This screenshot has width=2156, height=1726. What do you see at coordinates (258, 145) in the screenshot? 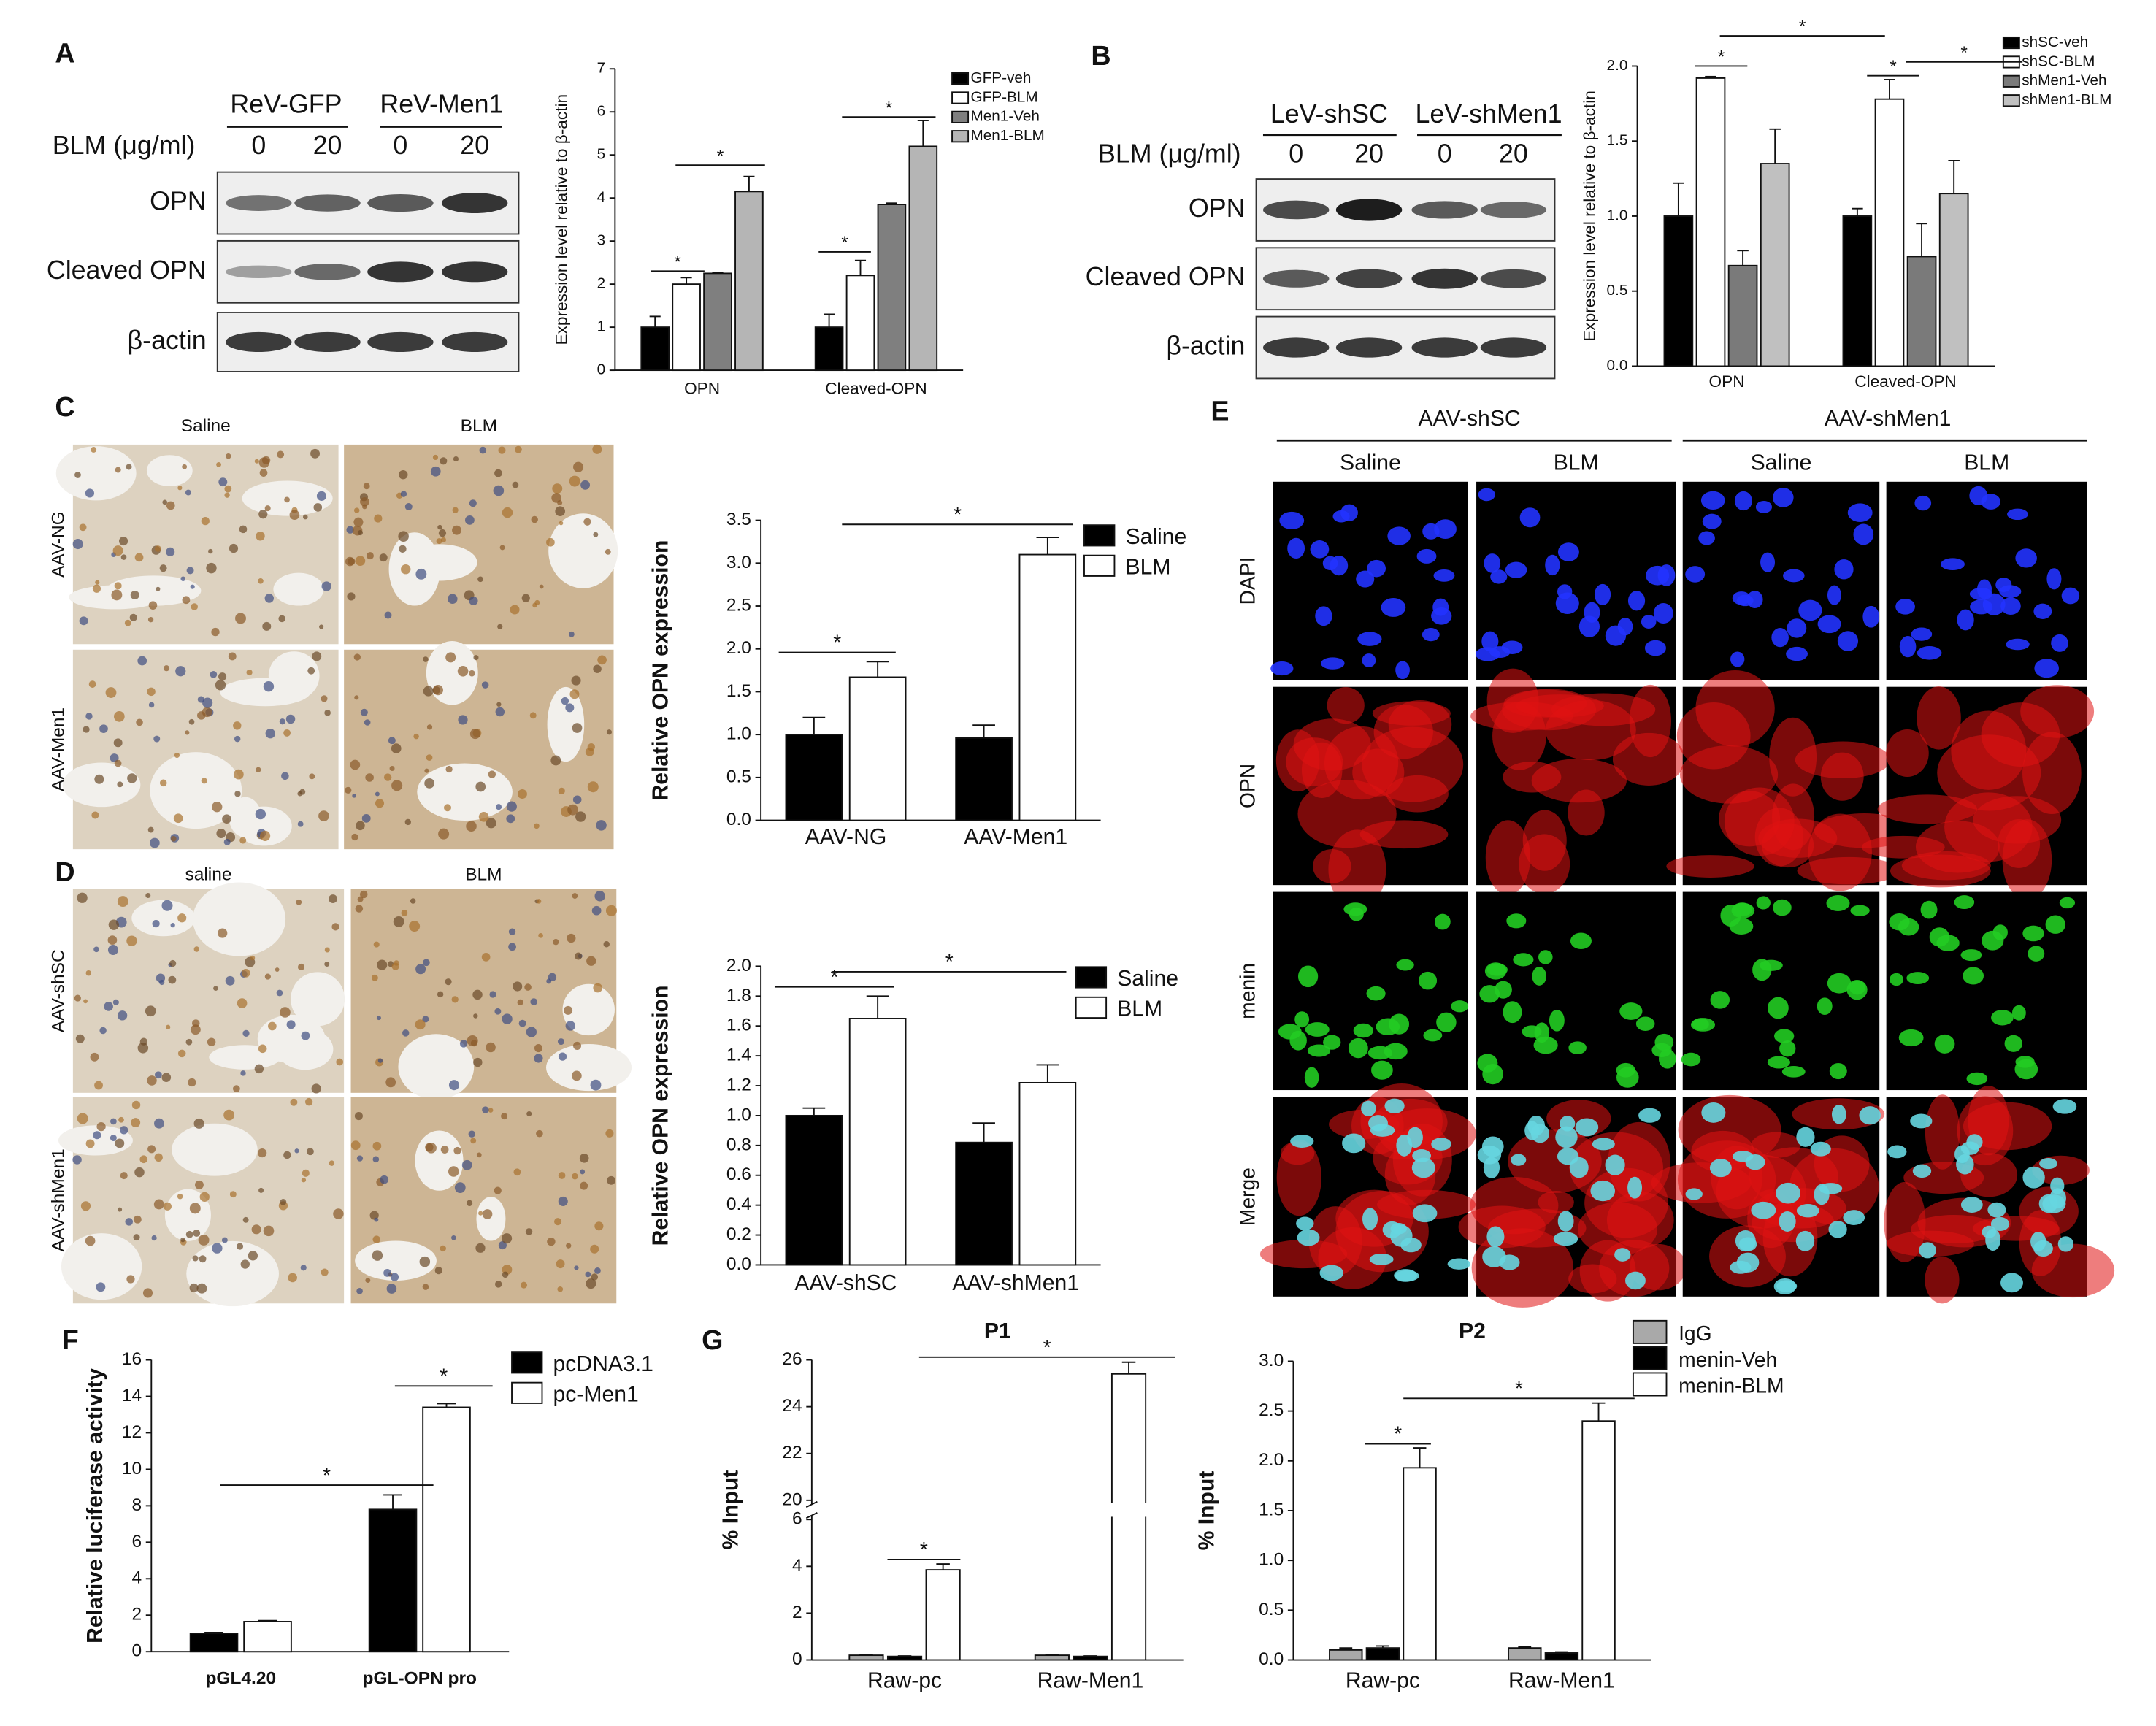
I see `blot-dose: 0` at bounding box center [258, 145].